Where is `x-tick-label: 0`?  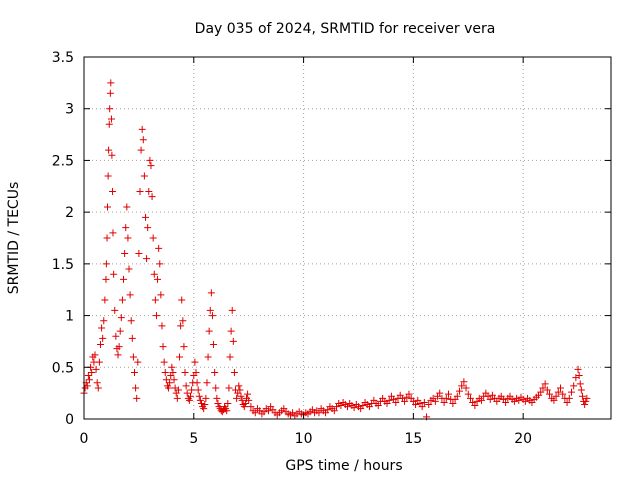
x-tick-label: 0 is located at coordinates (84, 439).